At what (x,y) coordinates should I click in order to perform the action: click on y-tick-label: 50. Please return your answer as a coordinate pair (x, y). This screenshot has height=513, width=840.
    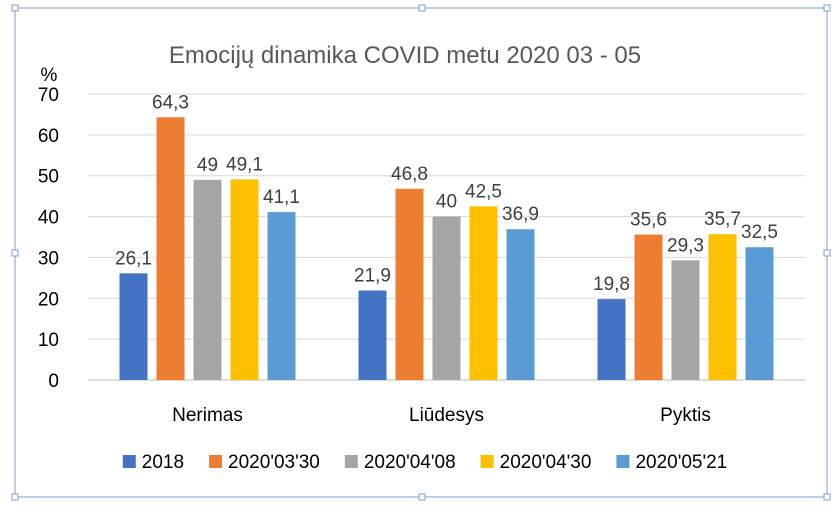
    Looking at the image, I should click on (48, 177).